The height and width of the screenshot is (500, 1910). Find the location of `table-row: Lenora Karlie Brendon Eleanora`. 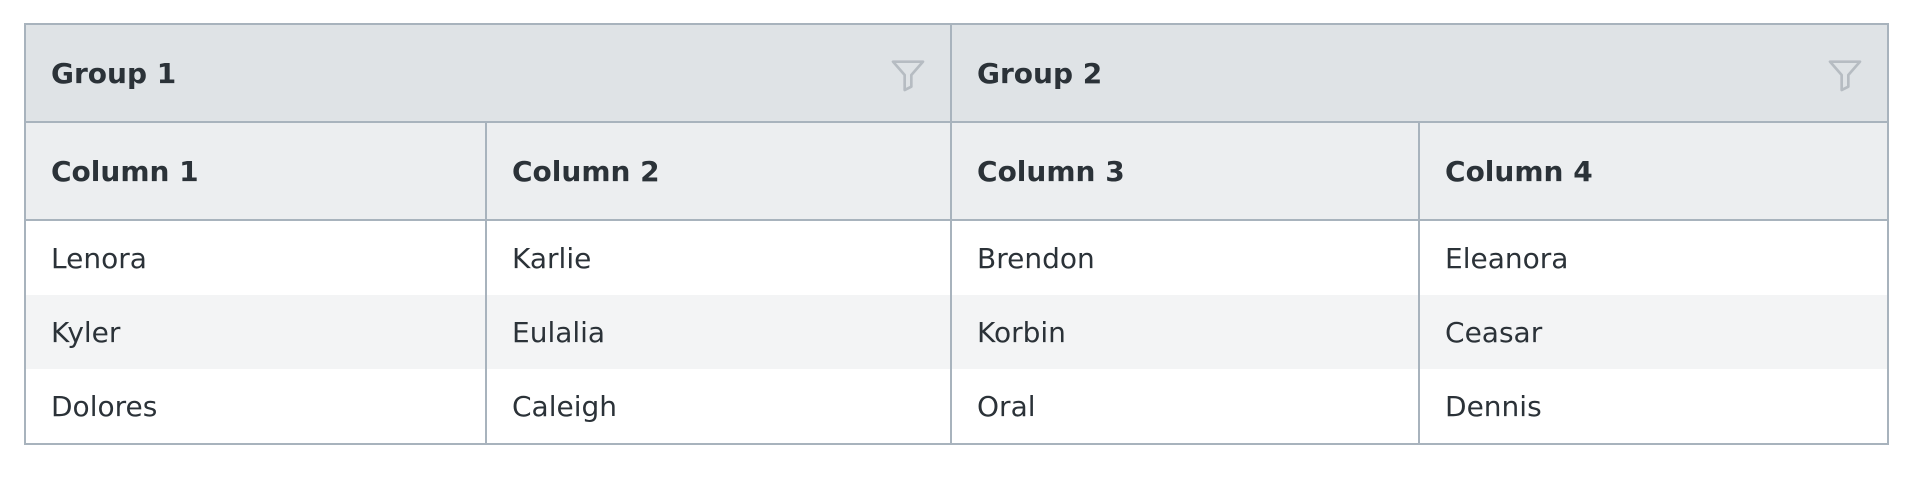

table-row: Lenora Karlie Brendon Eleanora is located at coordinates (957, 257).